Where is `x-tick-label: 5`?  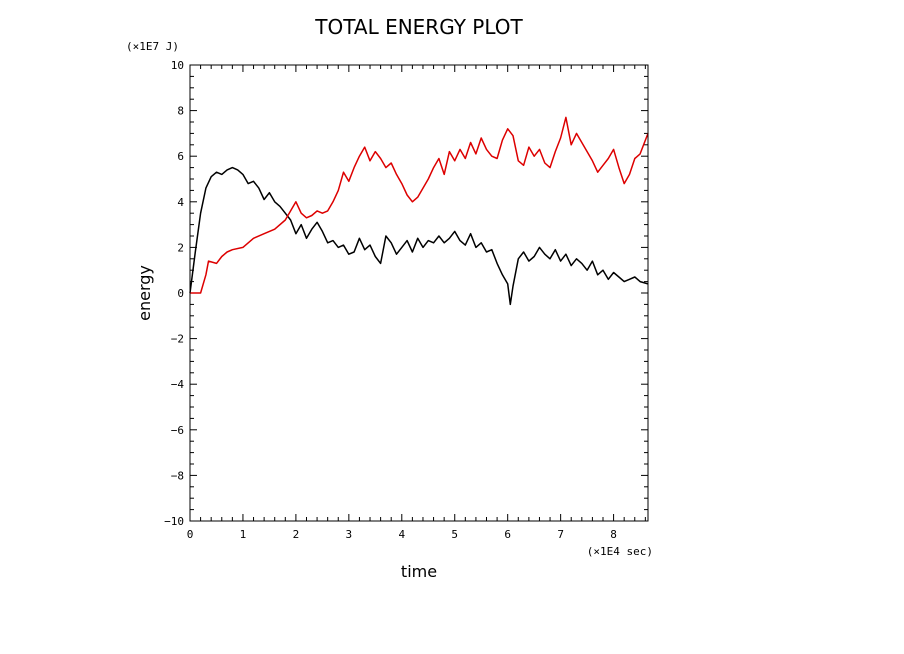 x-tick-label: 5 is located at coordinates (454, 534).